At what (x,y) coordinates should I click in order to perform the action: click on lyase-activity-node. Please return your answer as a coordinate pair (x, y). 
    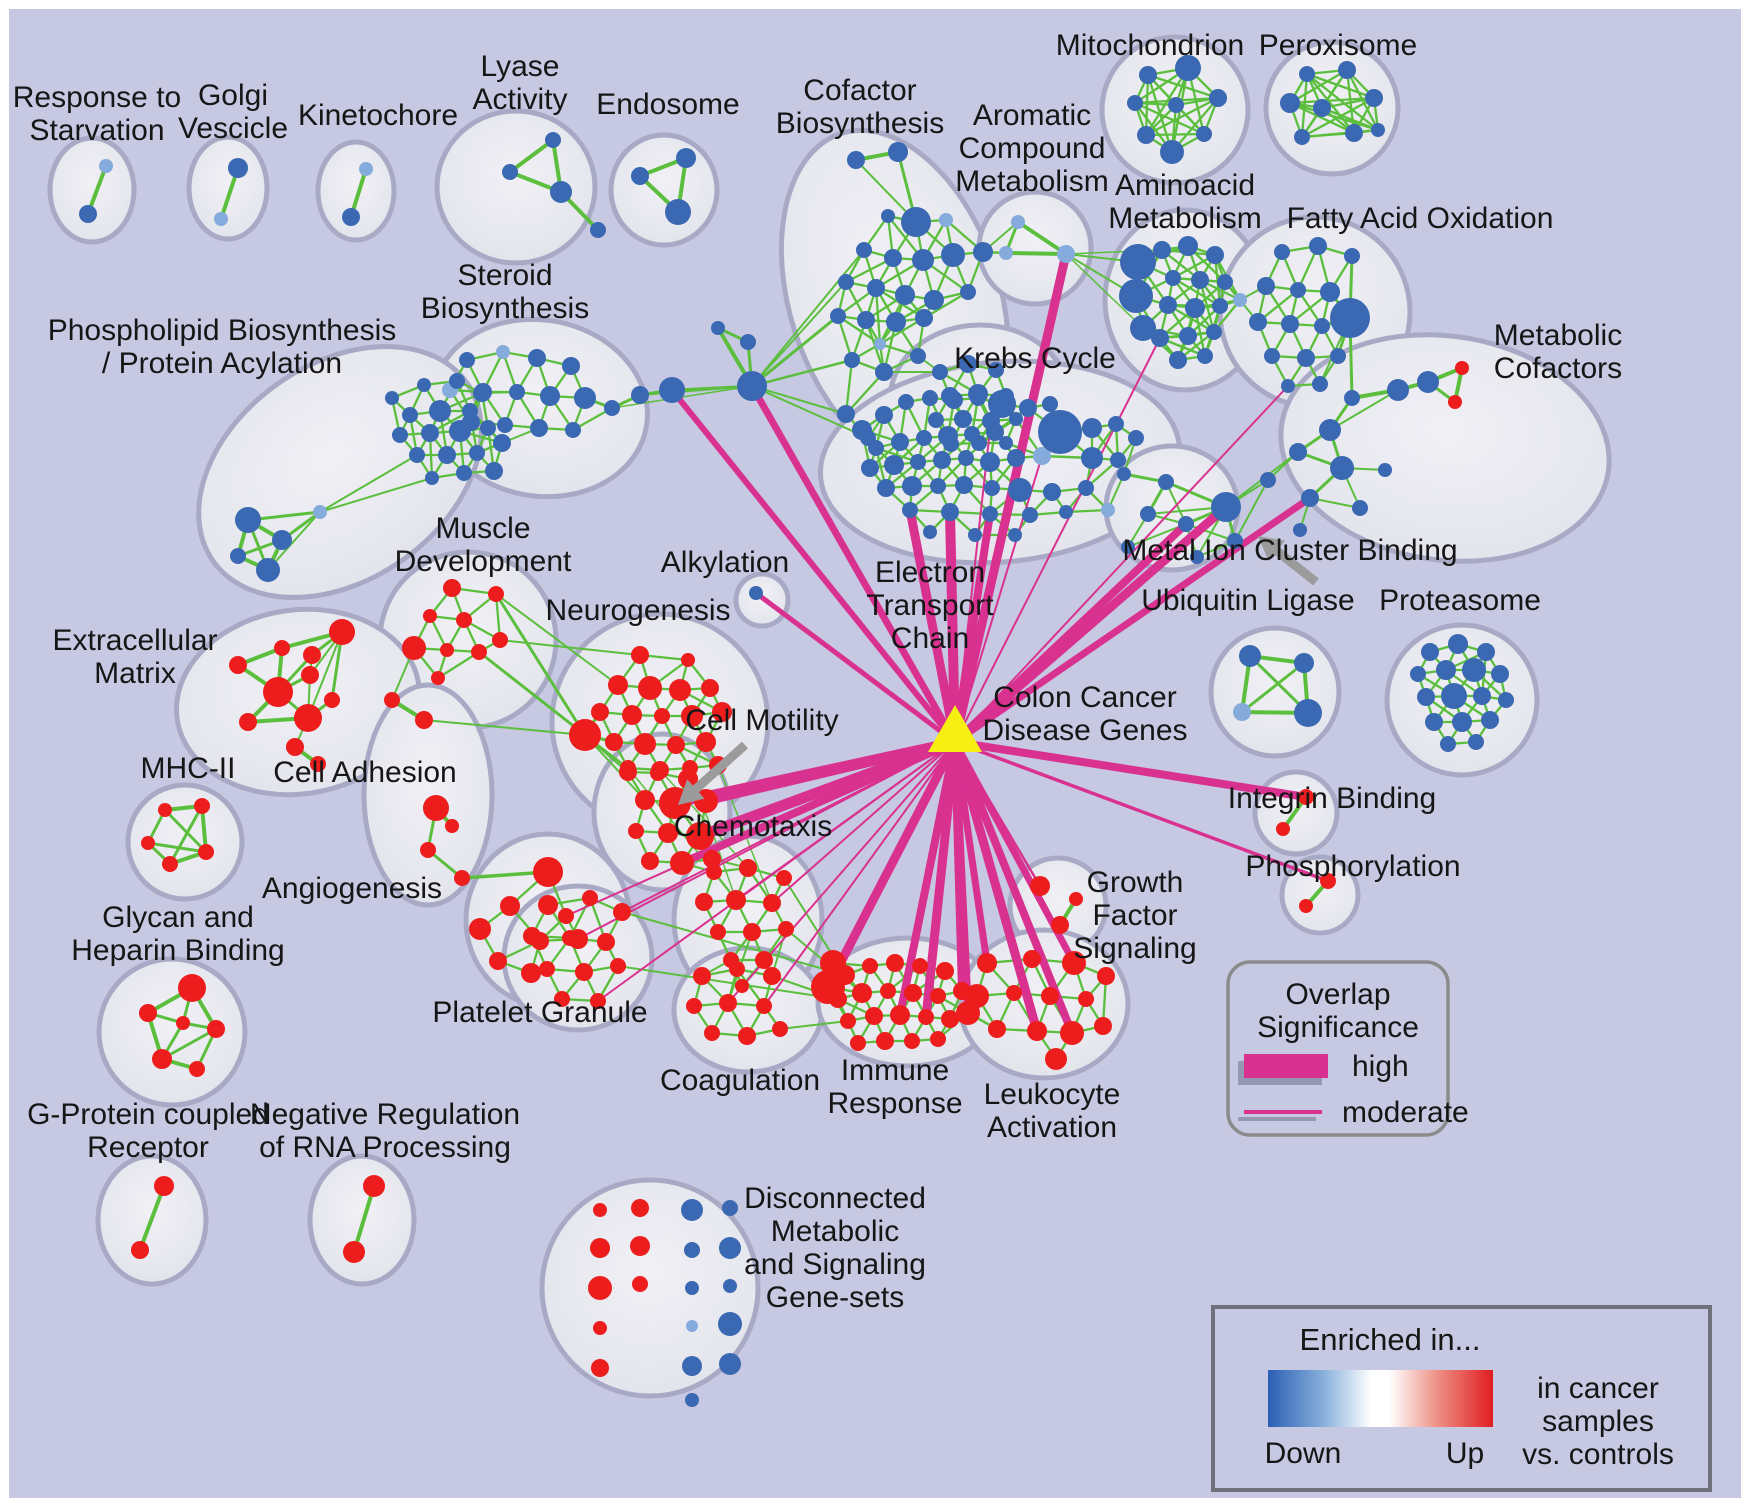
    Looking at the image, I should click on (553, 140).